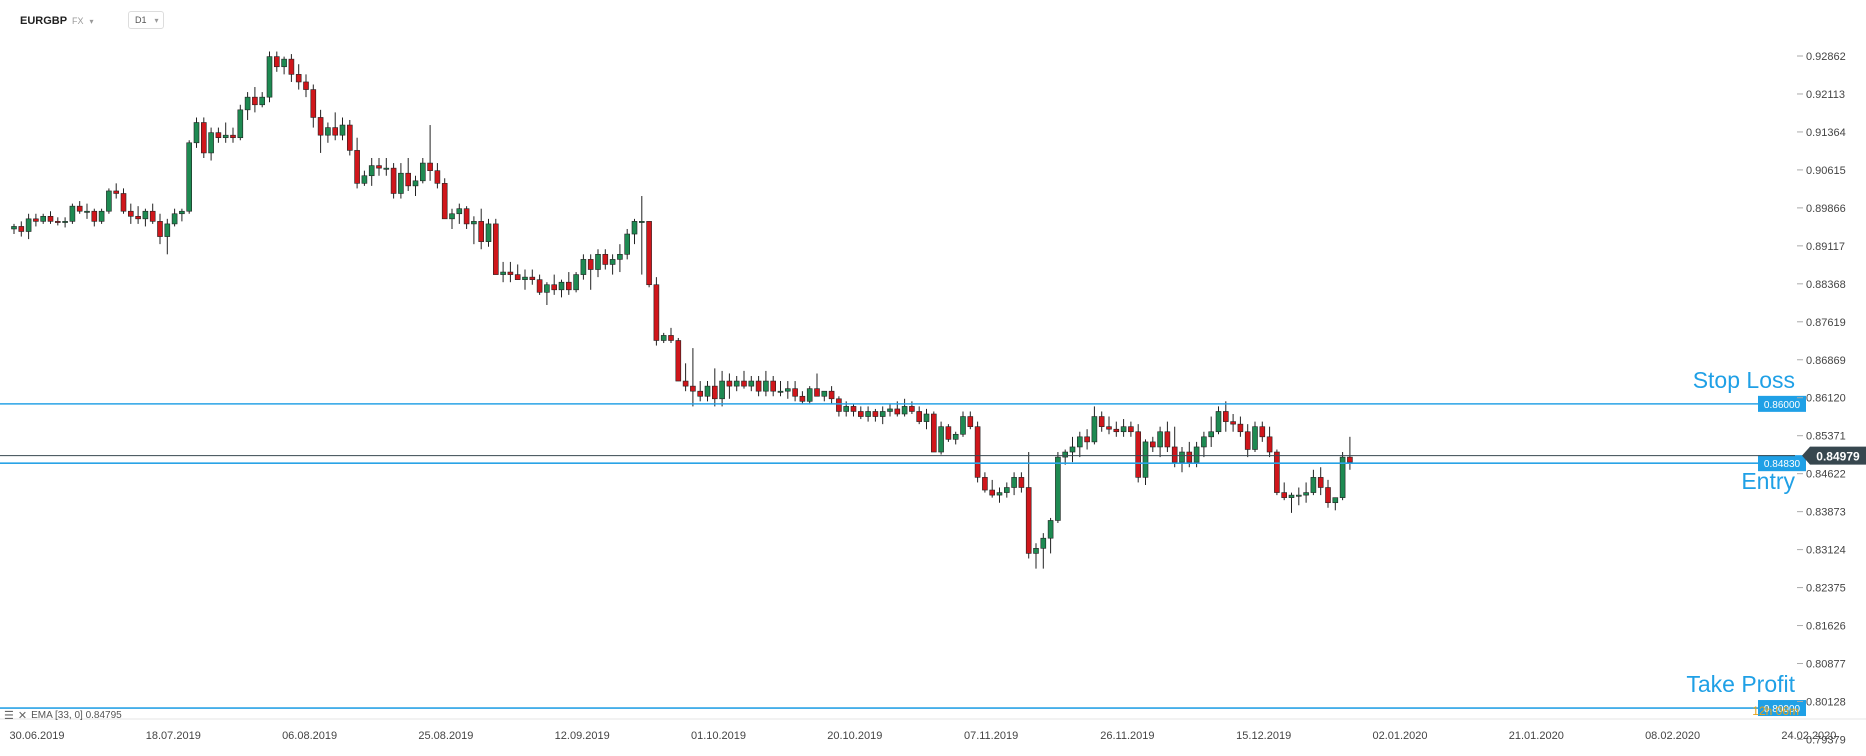 The height and width of the screenshot is (756, 1866). I want to click on y-tick-label: 0.86120, so click(1826, 399).